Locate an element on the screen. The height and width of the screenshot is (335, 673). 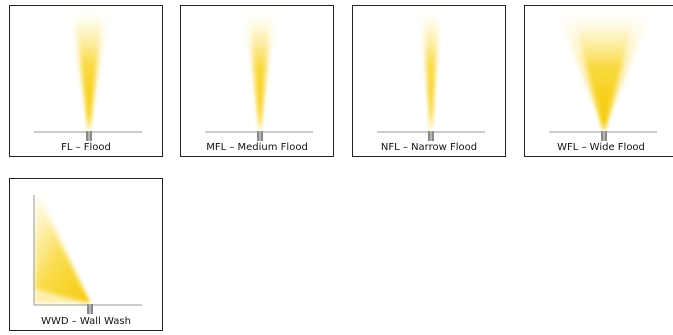
beam-card-wwd: WWD – Wall Wash is located at coordinates (86, 254).